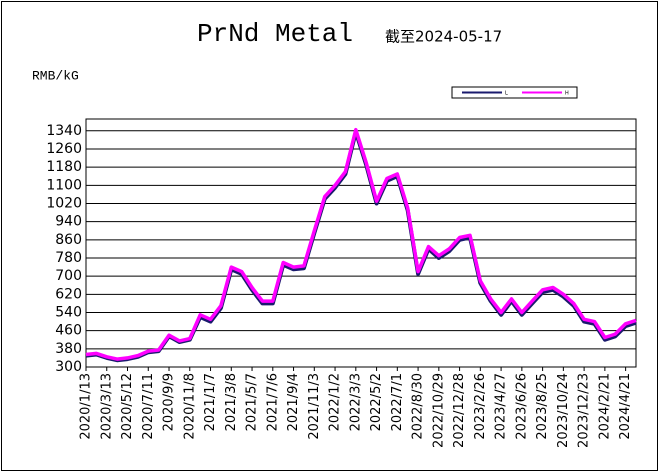  I want to click on x-tick-label: 2021/7/6, so click(272, 402).